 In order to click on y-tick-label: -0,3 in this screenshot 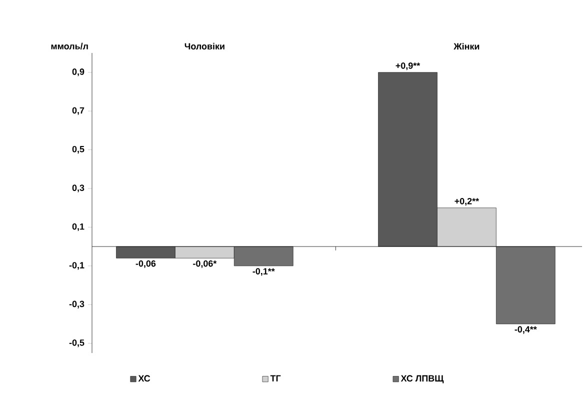, I will do `click(76, 304)`.